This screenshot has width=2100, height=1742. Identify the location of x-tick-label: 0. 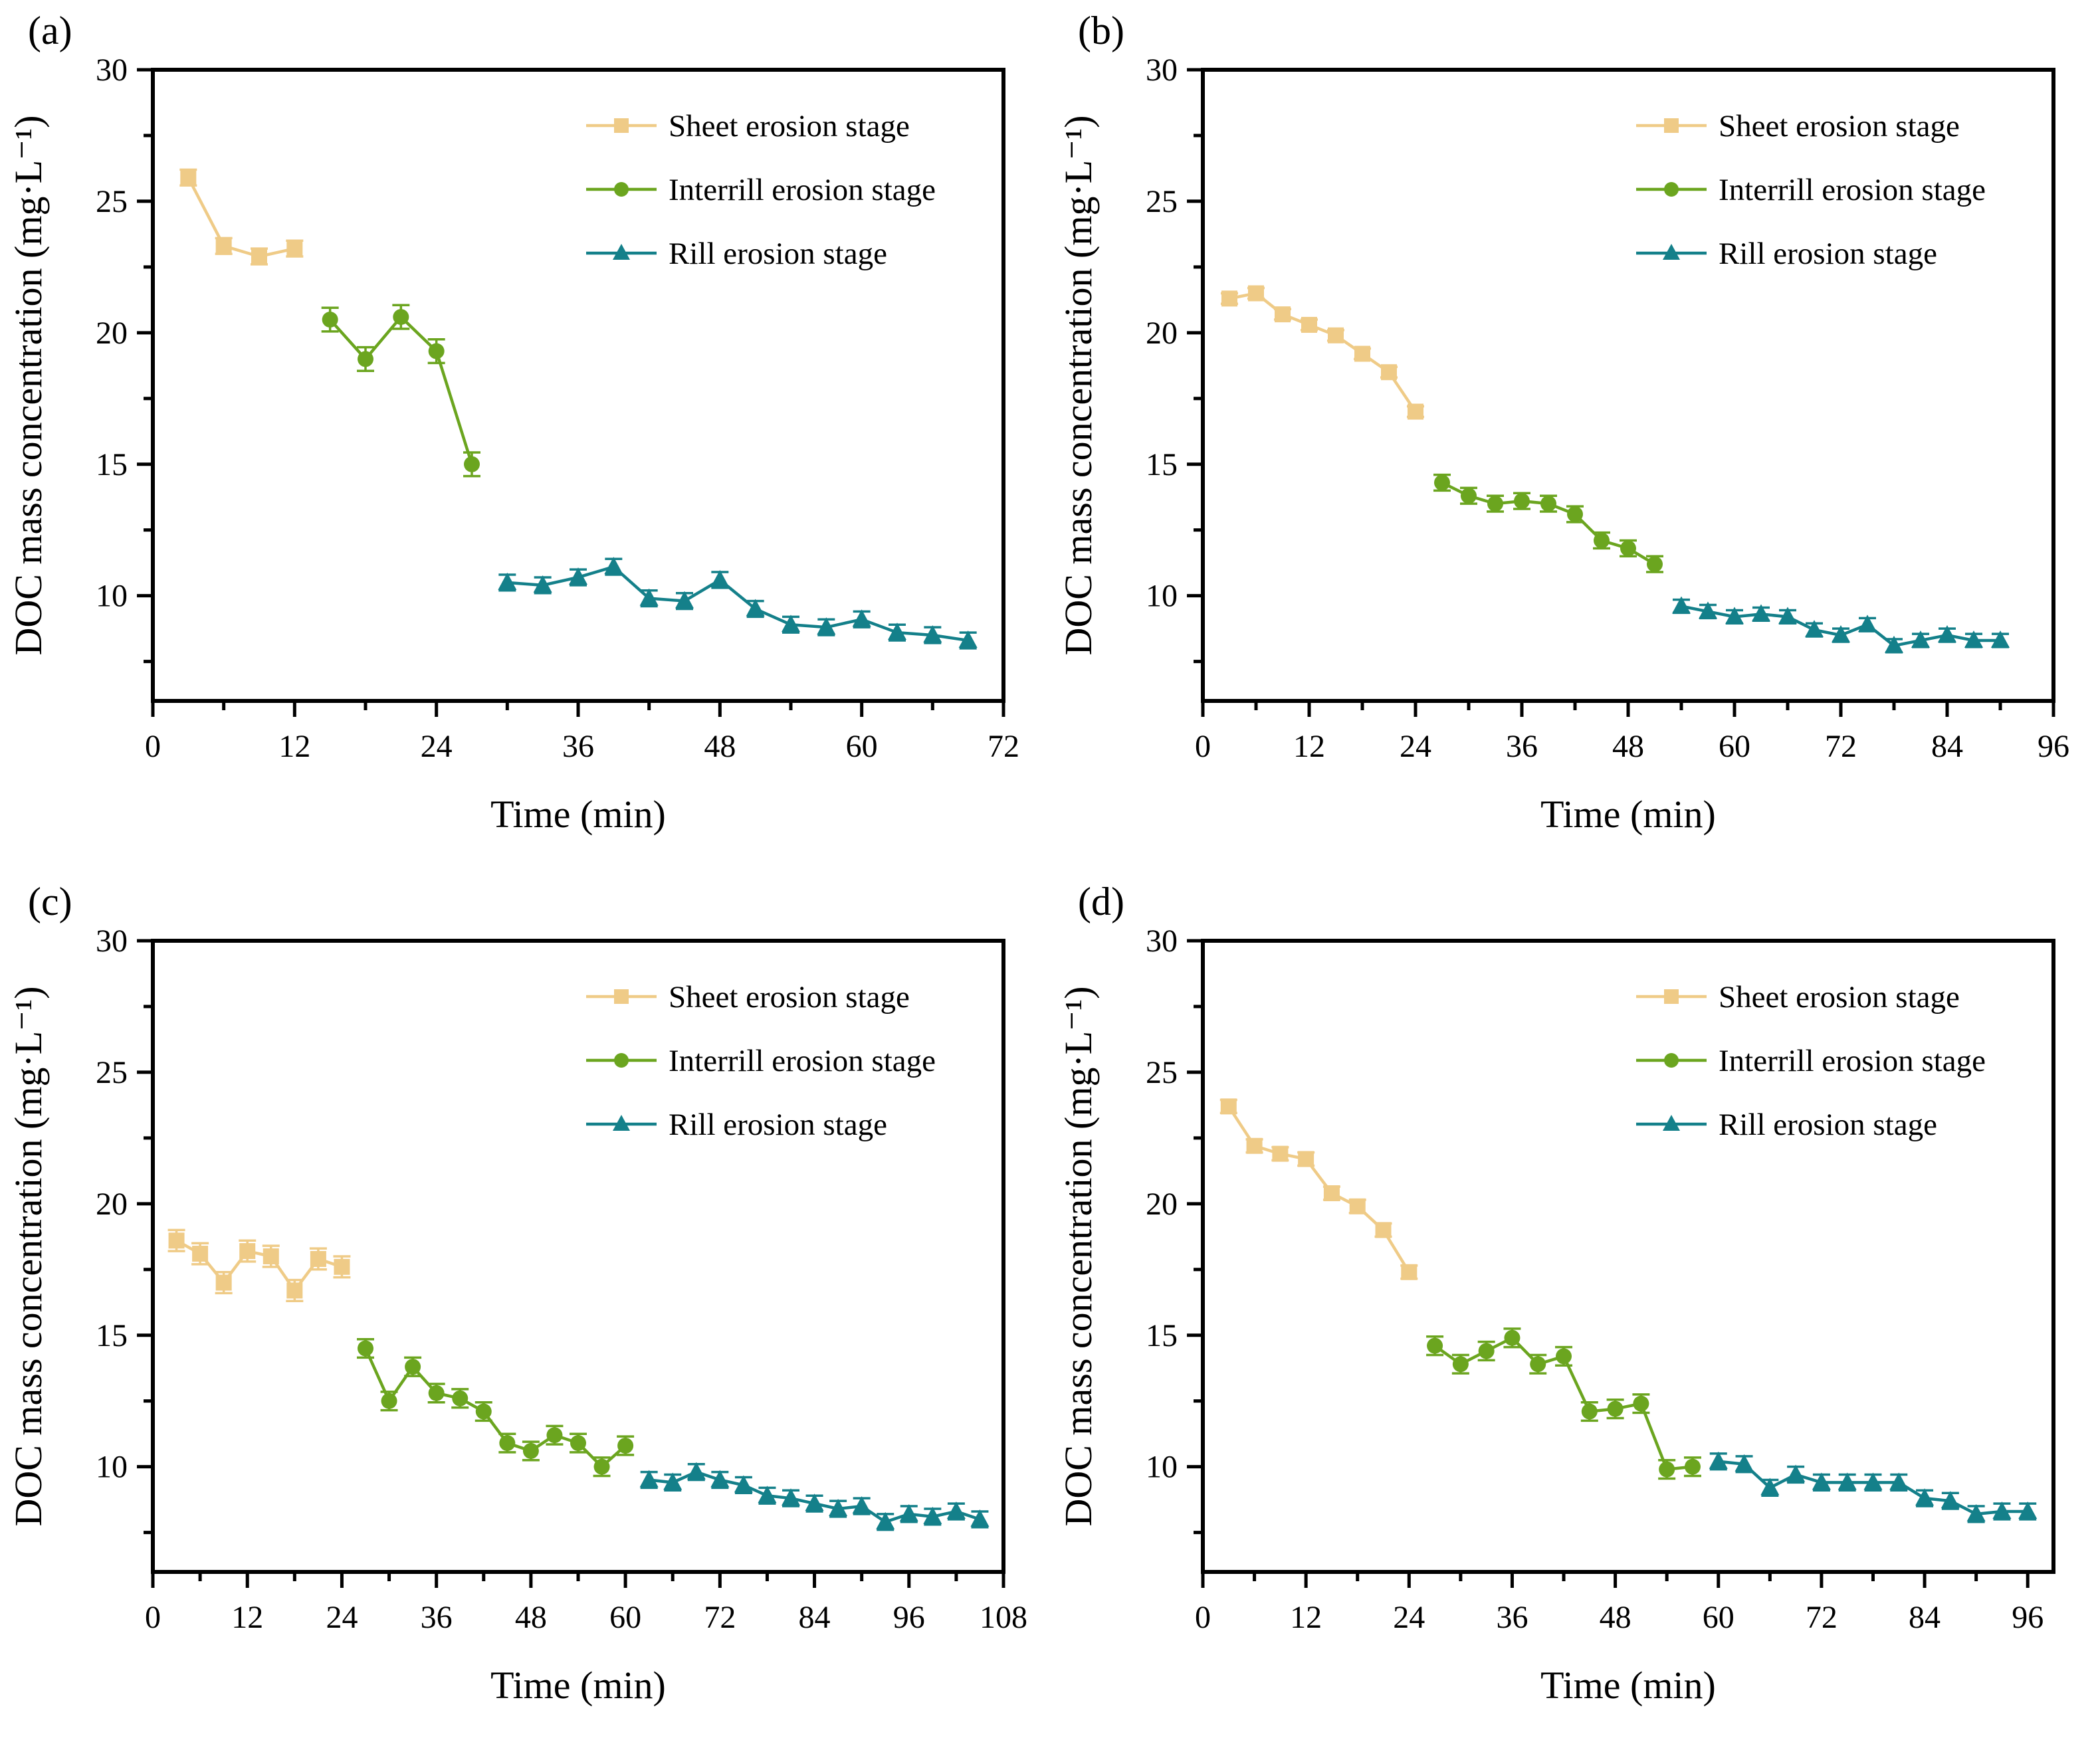
(153, 746).